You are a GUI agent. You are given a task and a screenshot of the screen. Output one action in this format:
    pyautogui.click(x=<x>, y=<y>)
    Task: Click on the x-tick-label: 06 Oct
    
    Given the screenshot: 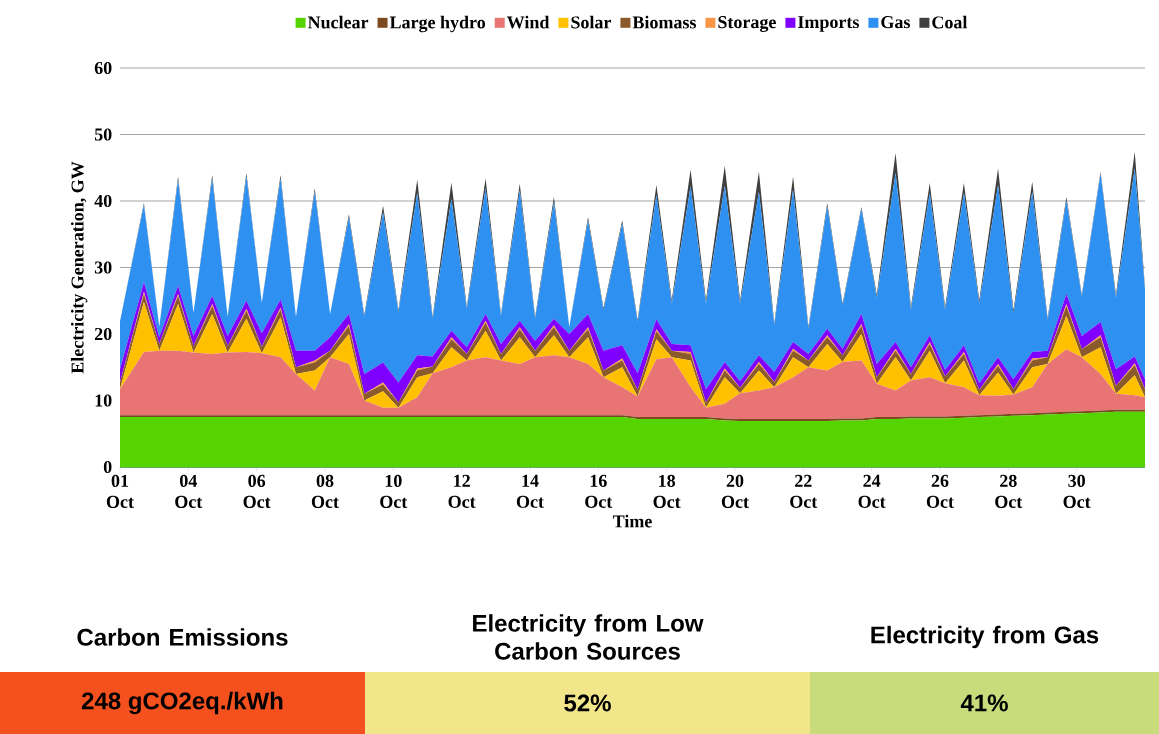 What is the action you would take?
    pyautogui.click(x=257, y=491)
    